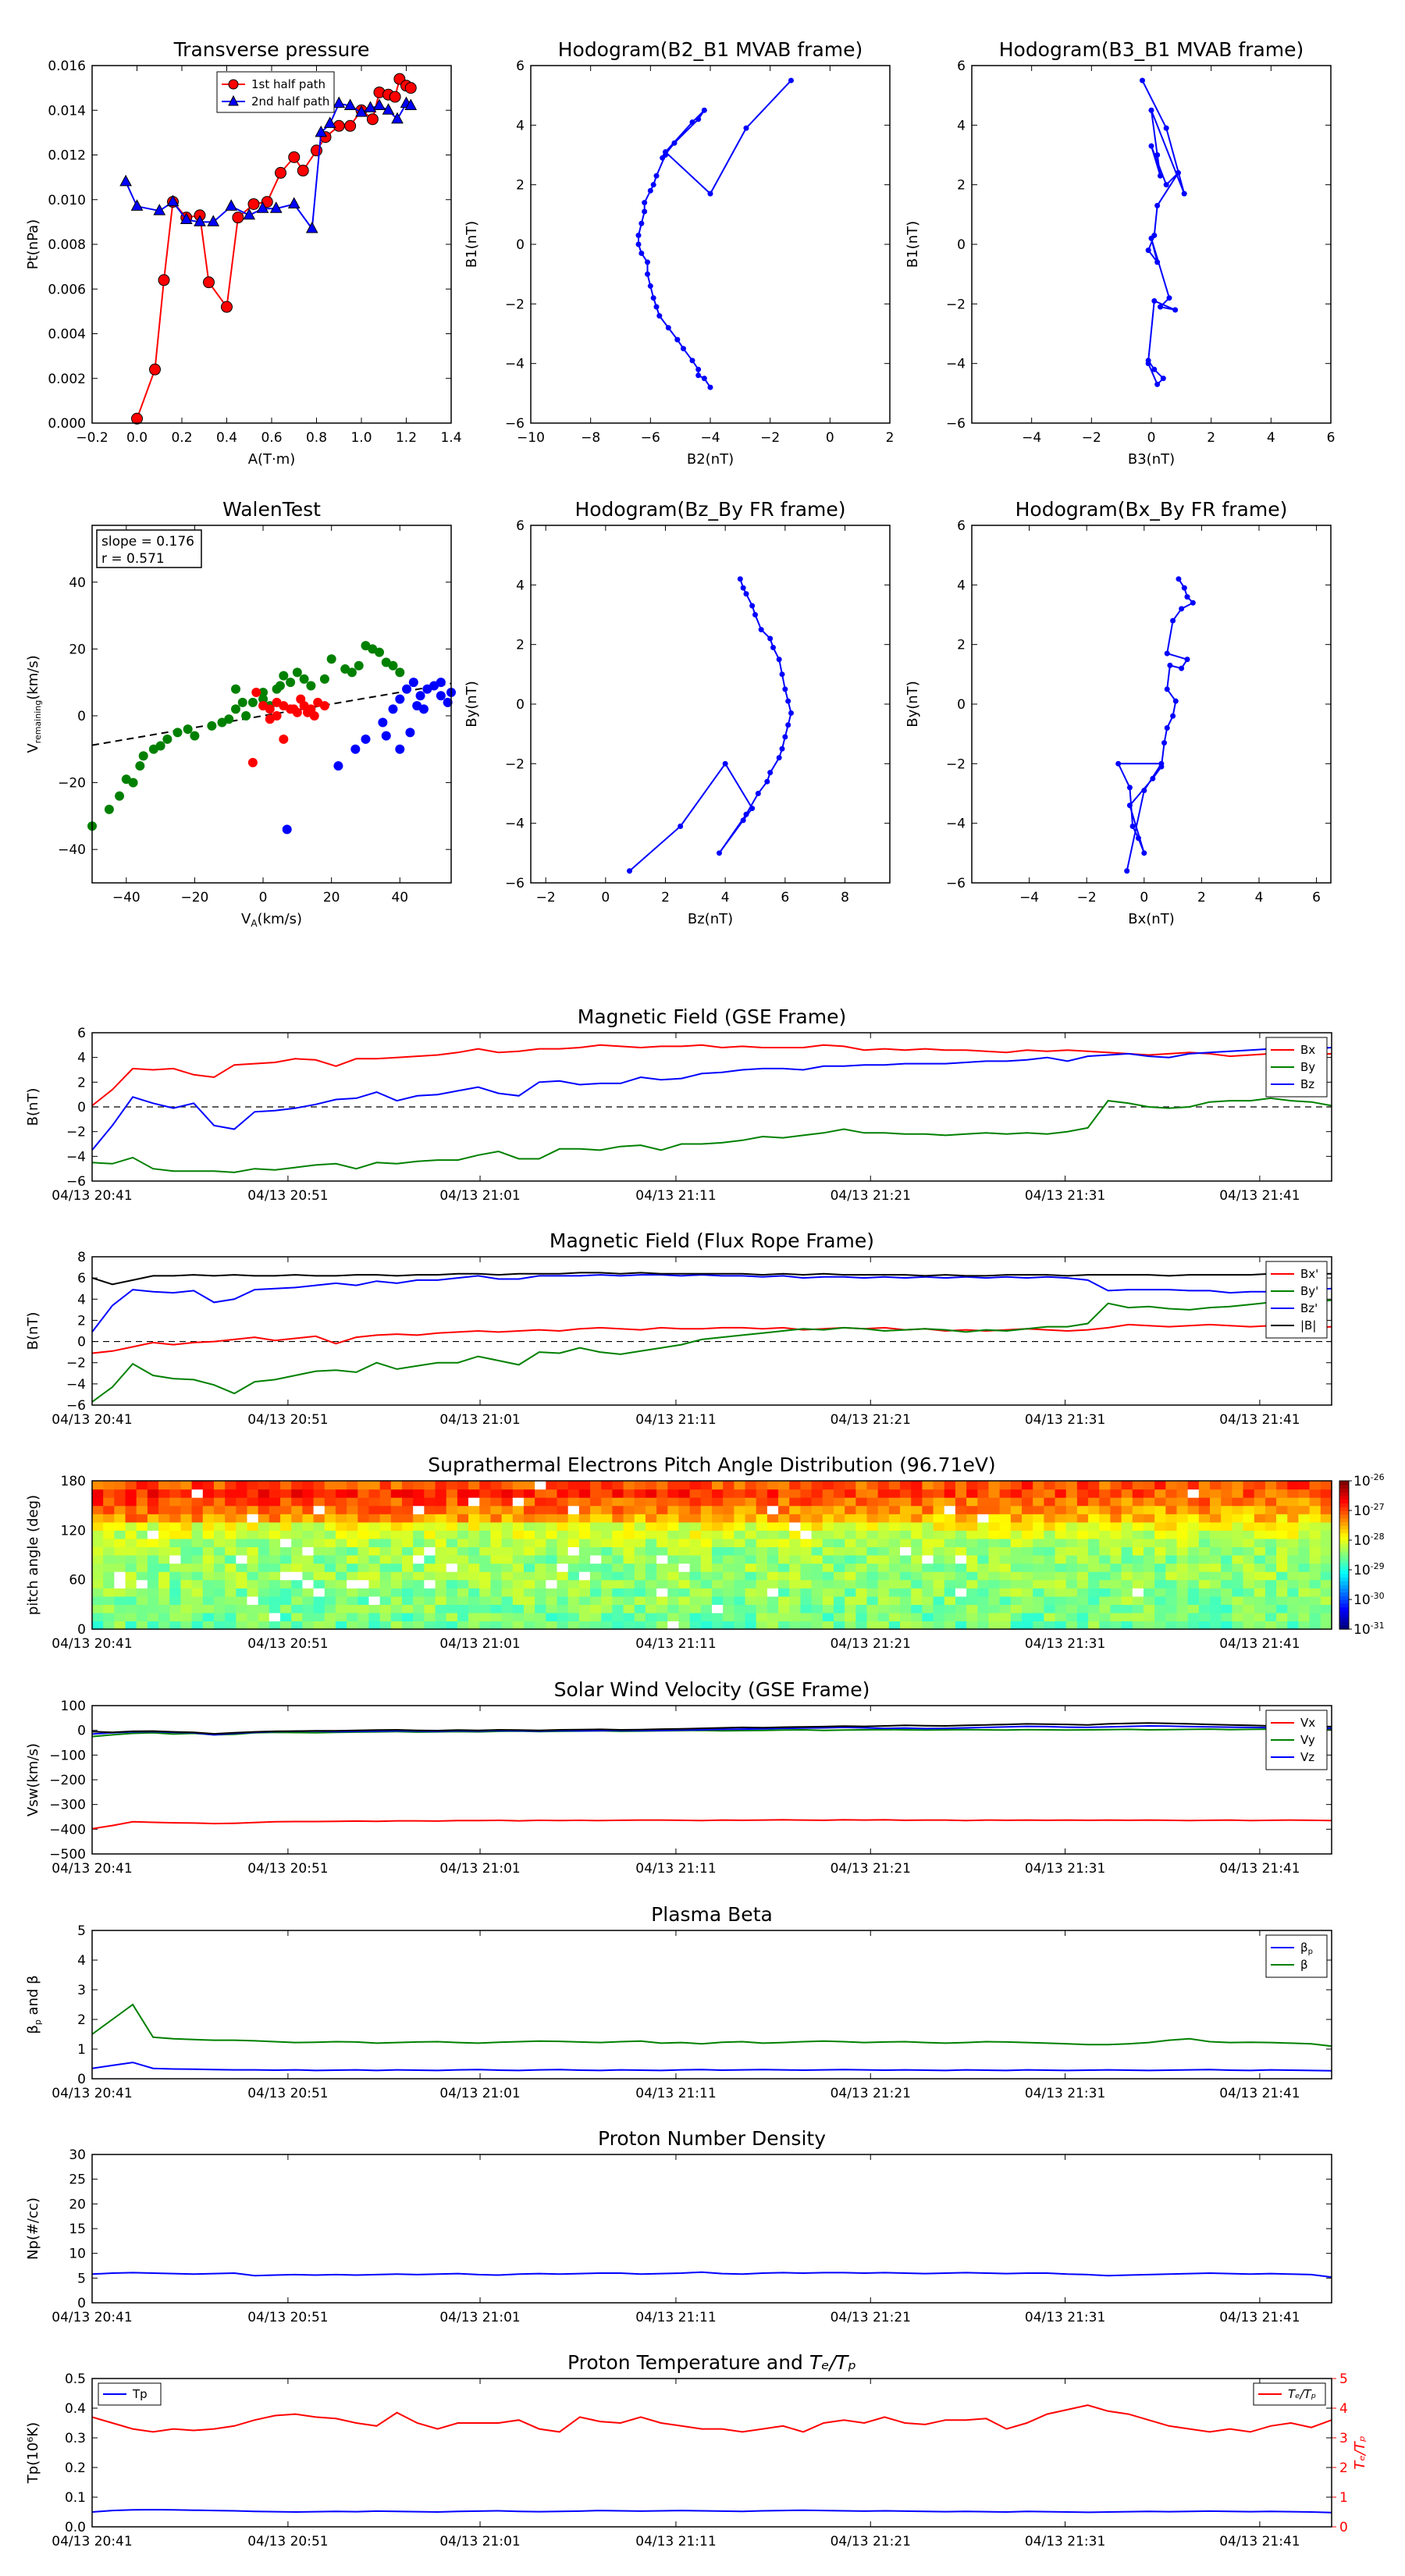 The width and height of the screenshot is (1405, 2576). Describe the element at coordinates (1369, 1540) in the screenshot. I see `pad-colorbar-label: 10-28` at that location.